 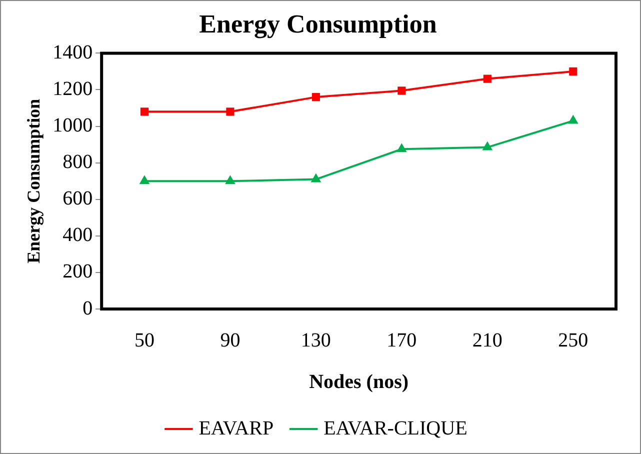 What do you see at coordinates (72, 89) in the screenshot?
I see `y-tick-label: 1200` at bounding box center [72, 89].